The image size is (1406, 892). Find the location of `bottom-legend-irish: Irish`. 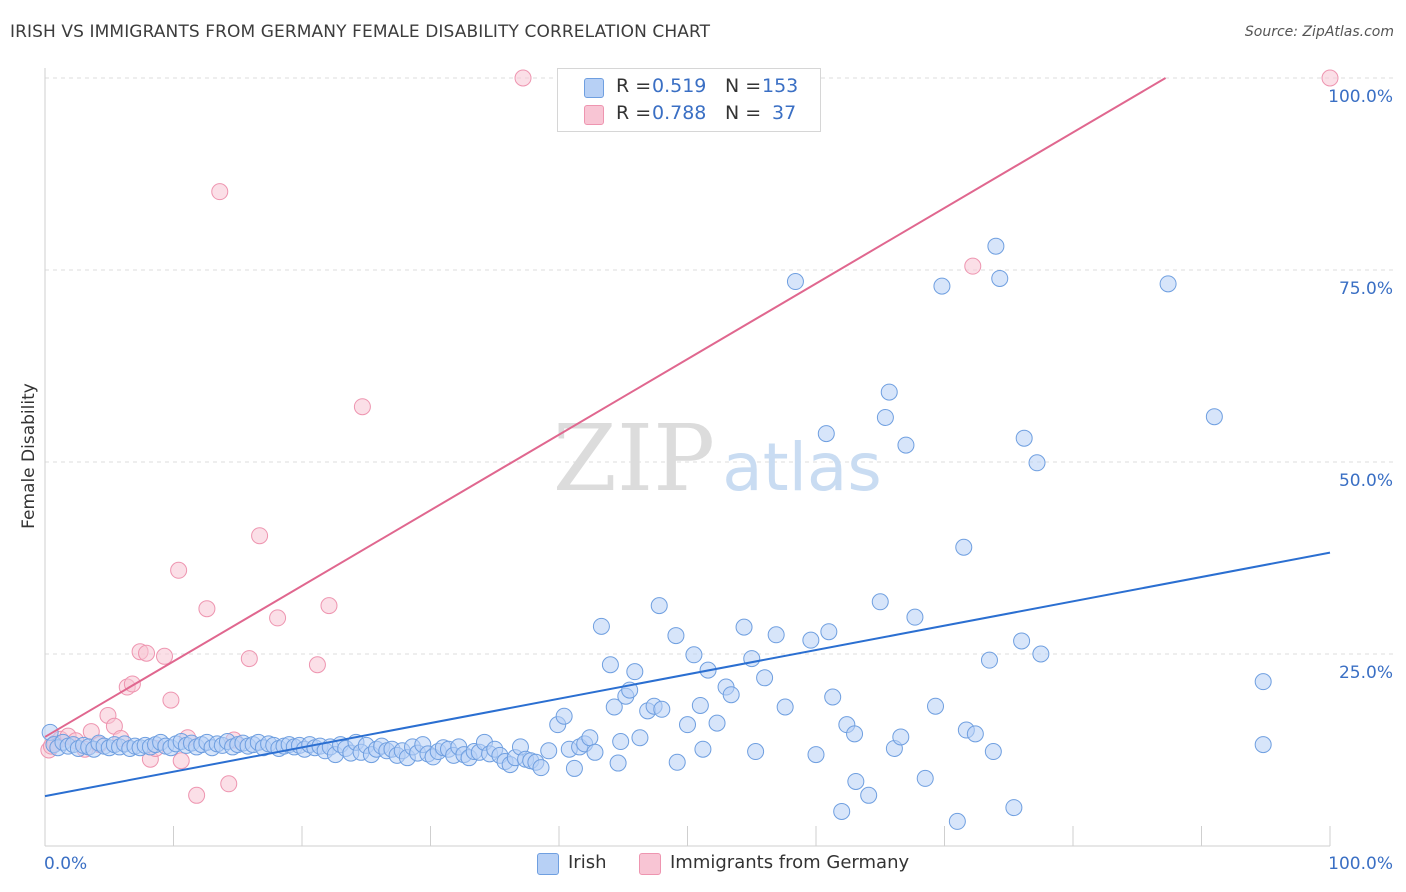

bottom-legend-irish: Irish is located at coordinates (597, 865).